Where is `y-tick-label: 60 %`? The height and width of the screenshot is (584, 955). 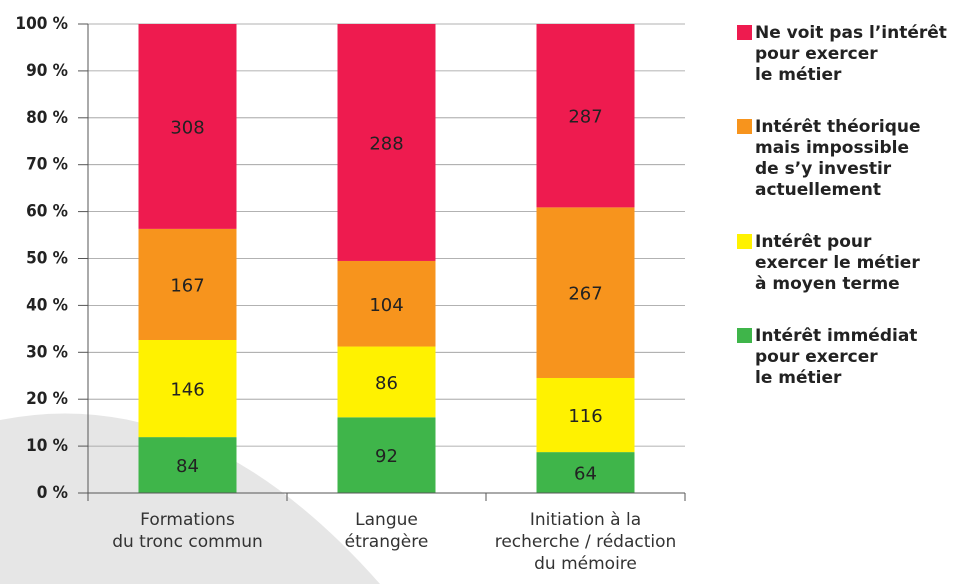 y-tick-label: 60 % is located at coordinates (47, 212).